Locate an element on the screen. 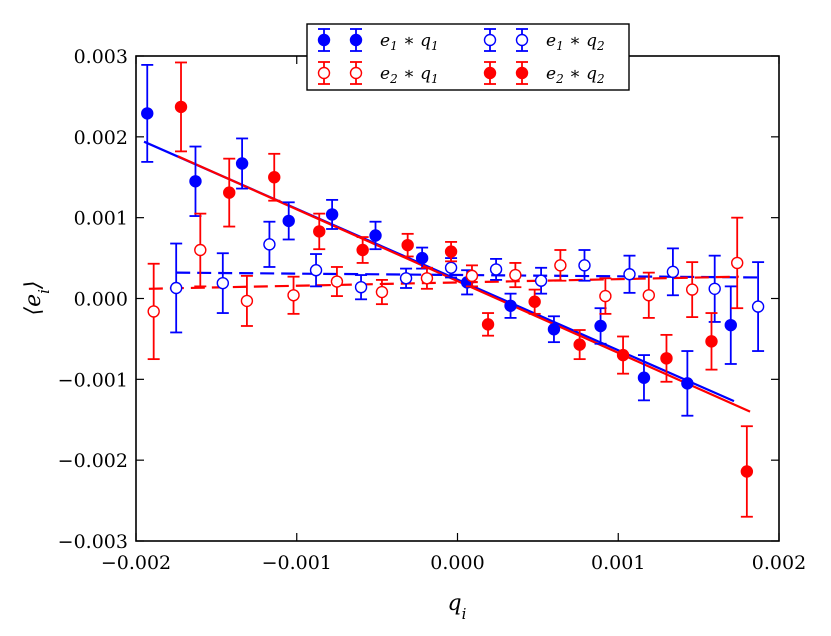  y-axis-label: ⟨ei⟩ is located at coordinates (37, 297).